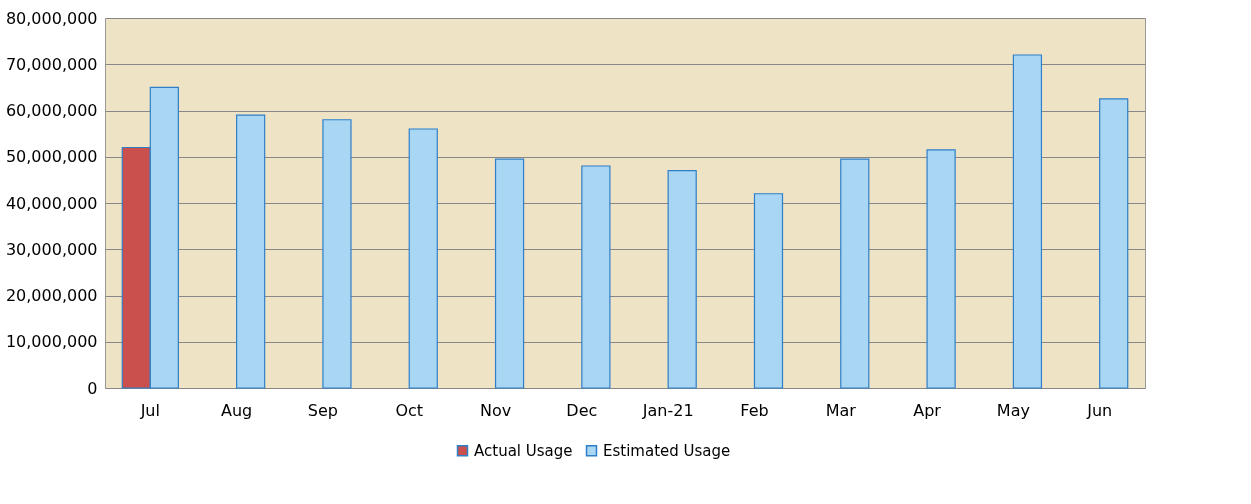 Image resolution: width=1251 pixels, height=504 pixels. I want to click on x-tick-label: Dec, so click(582, 410).